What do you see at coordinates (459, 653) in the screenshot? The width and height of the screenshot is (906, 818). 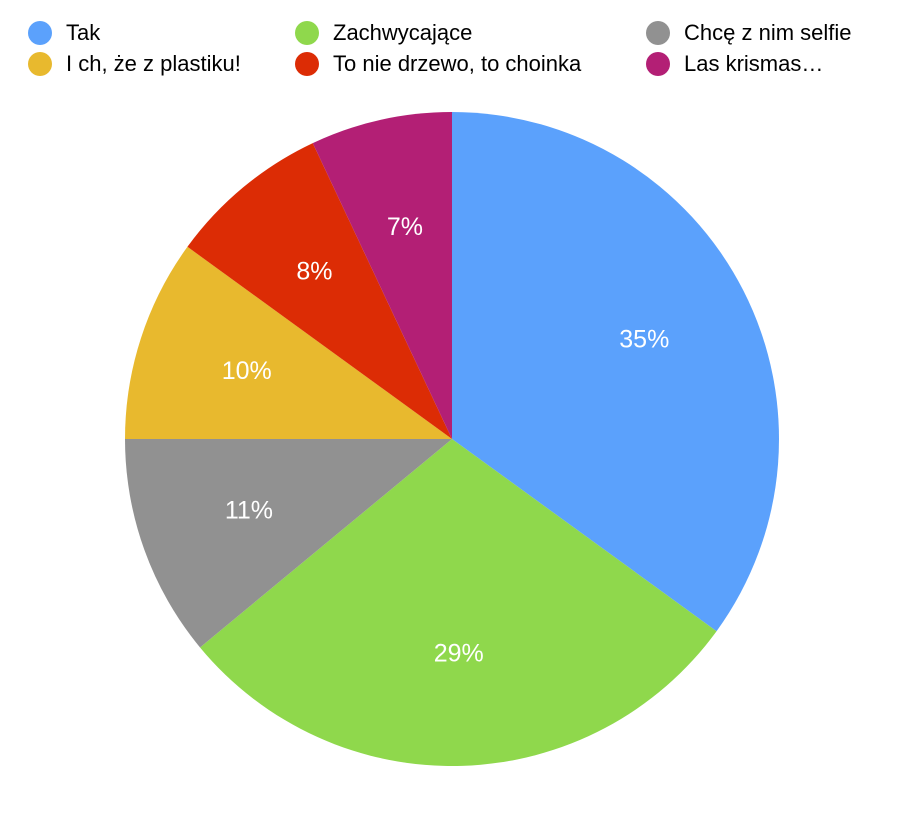 I see `slice-label: 29%` at bounding box center [459, 653].